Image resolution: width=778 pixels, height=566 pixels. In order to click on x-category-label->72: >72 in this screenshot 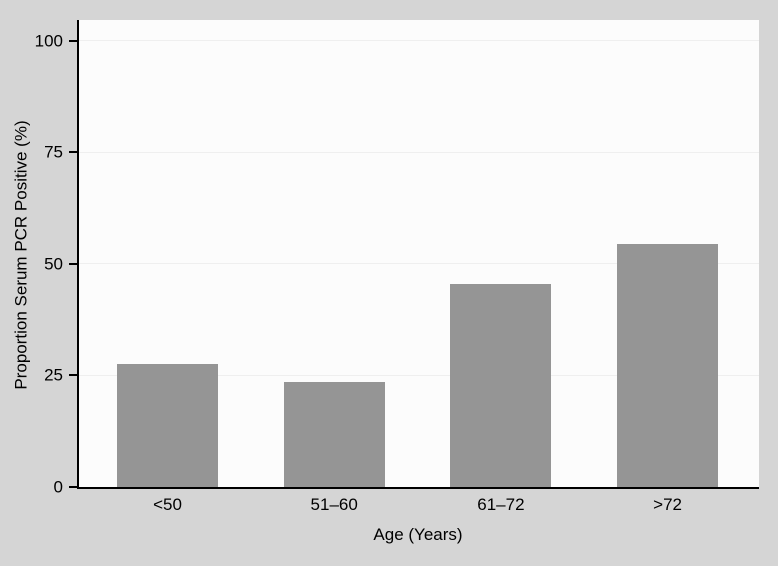, I will do `click(668, 504)`.